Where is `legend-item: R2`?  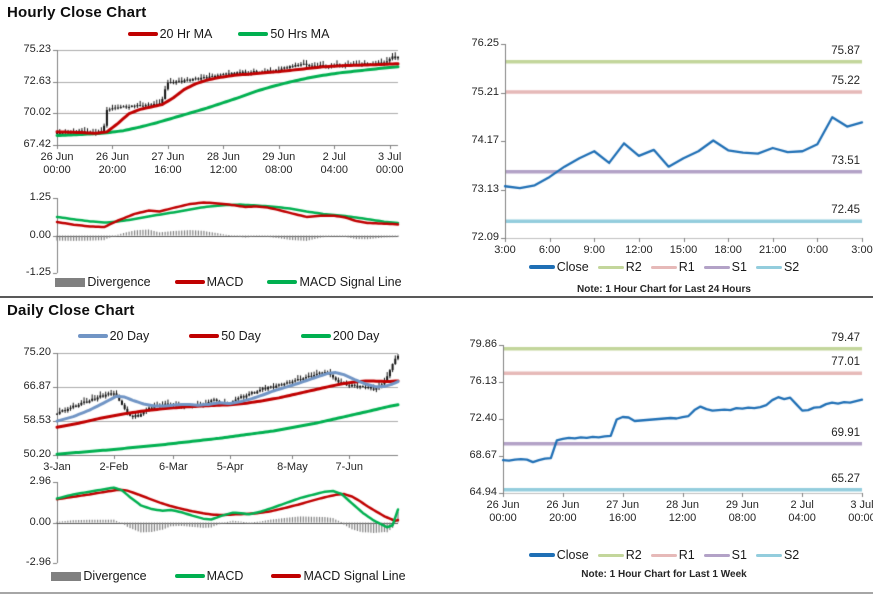 legend-item: R2 is located at coordinates (619, 267).